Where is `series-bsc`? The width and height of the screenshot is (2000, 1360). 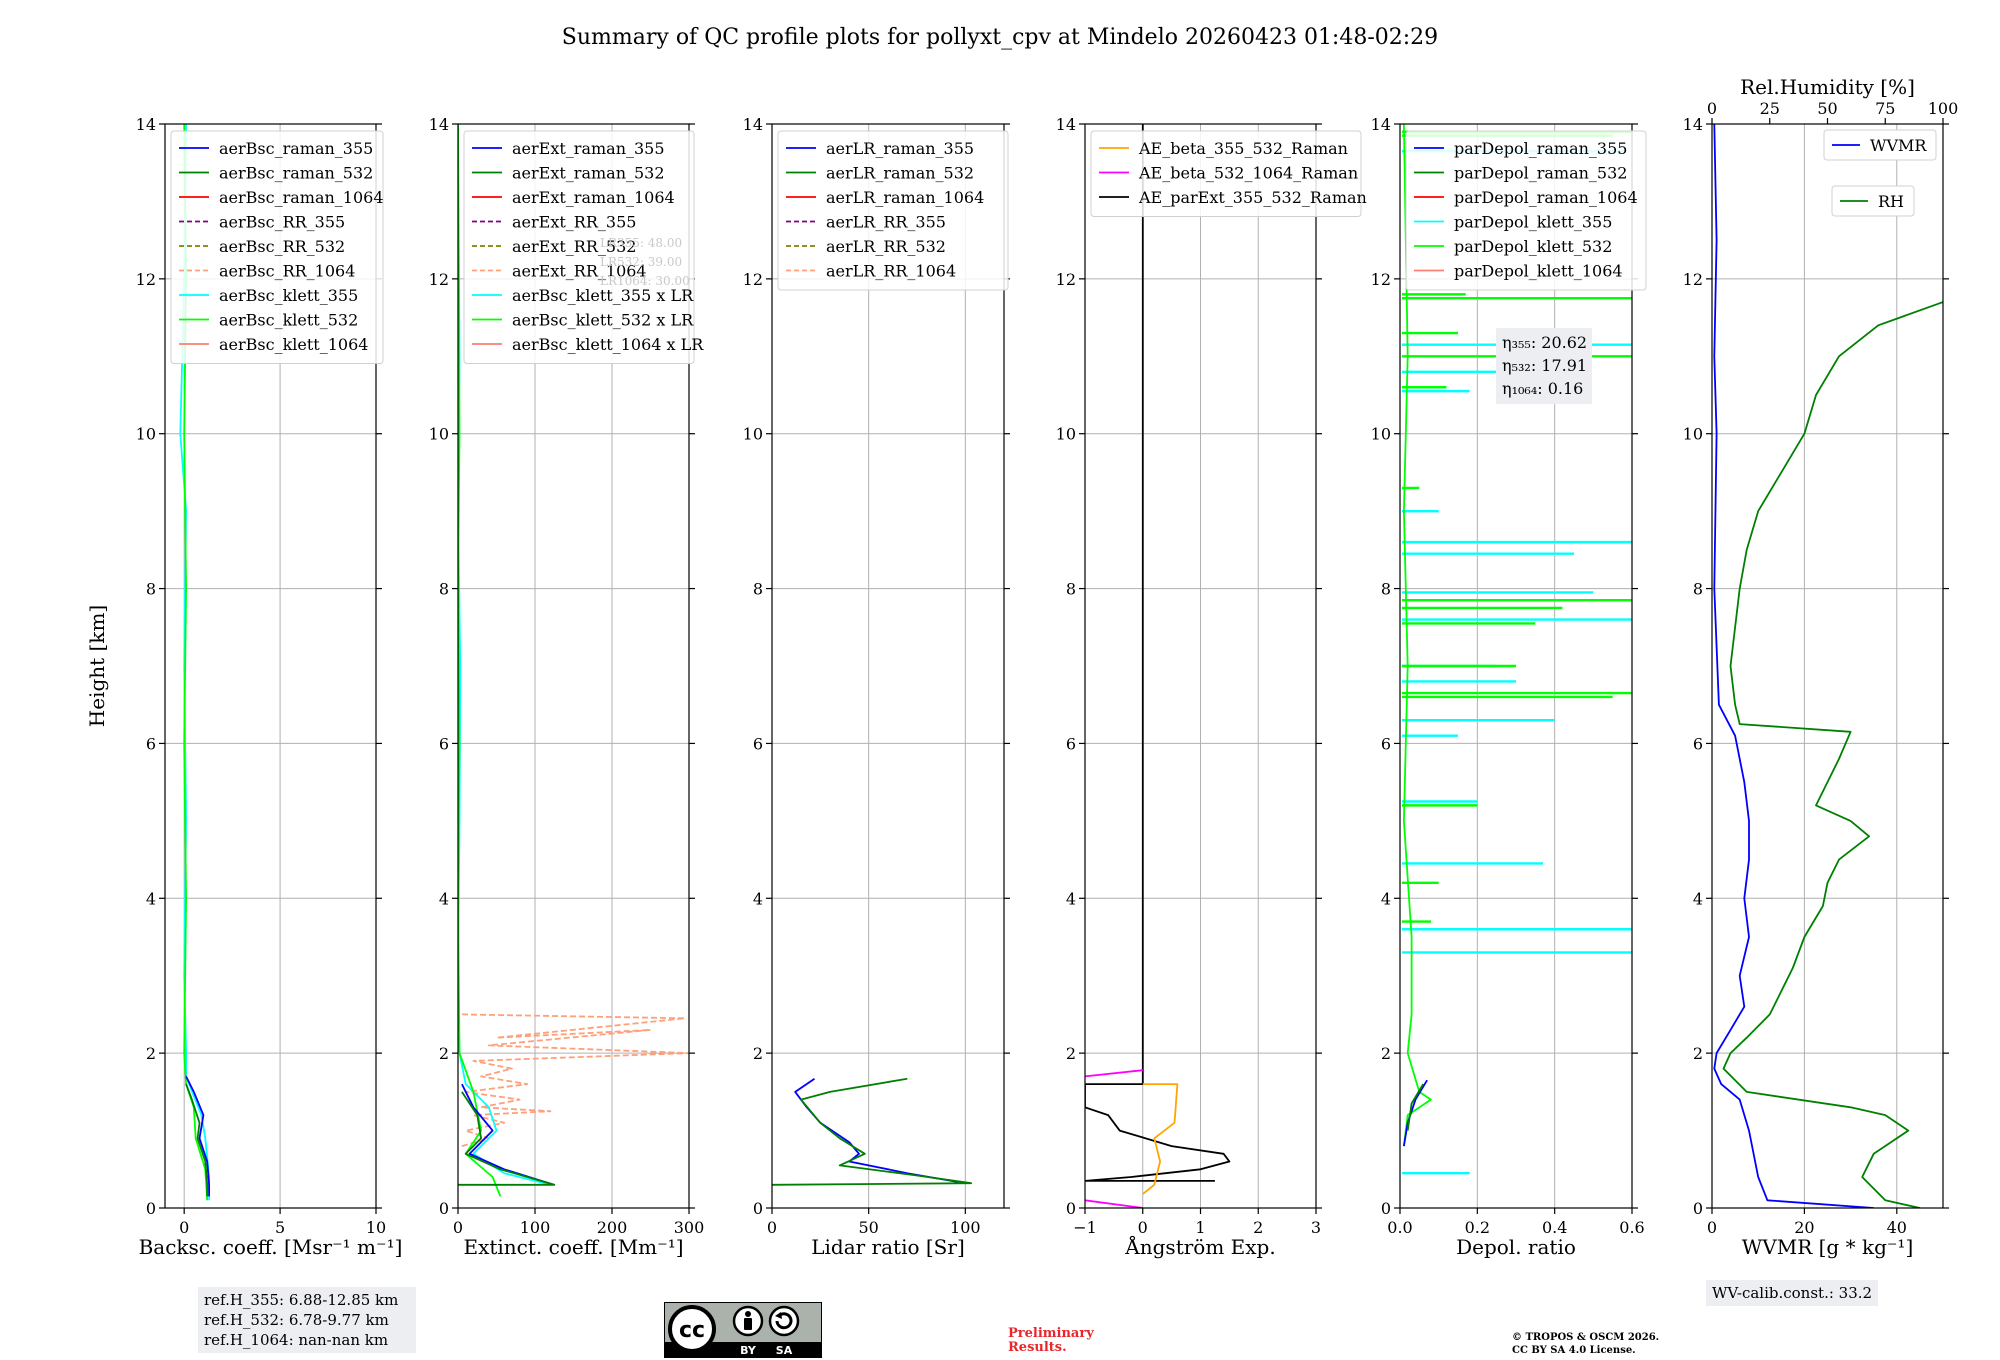
series-bsc is located at coordinates (194, 662).